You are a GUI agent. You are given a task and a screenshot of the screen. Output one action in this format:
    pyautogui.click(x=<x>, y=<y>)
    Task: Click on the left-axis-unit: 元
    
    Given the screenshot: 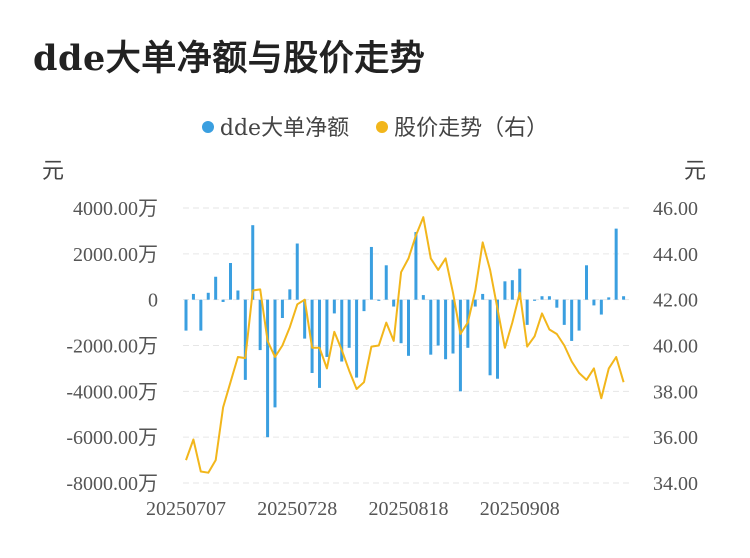 What is the action you would take?
    pyautogui.click(x=53, y=171)
    